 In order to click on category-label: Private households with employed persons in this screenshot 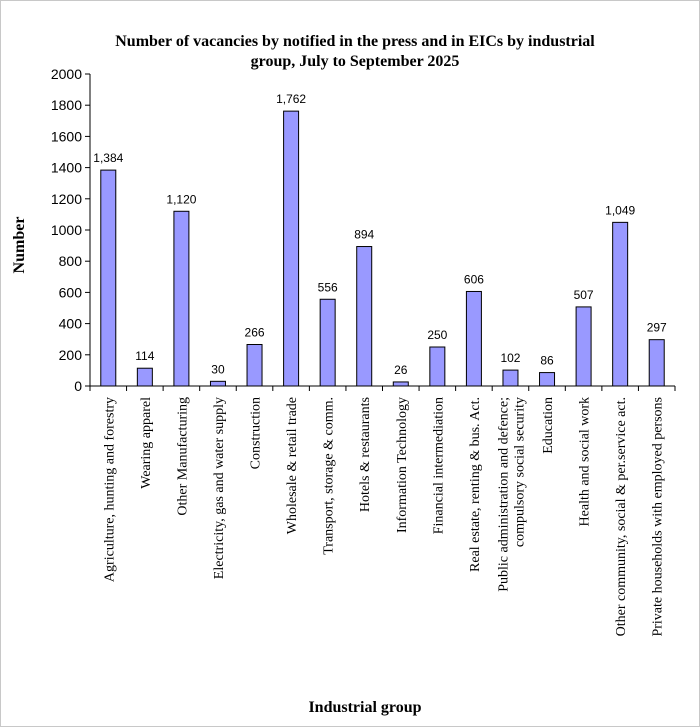, I will do `click(658, 517)`.